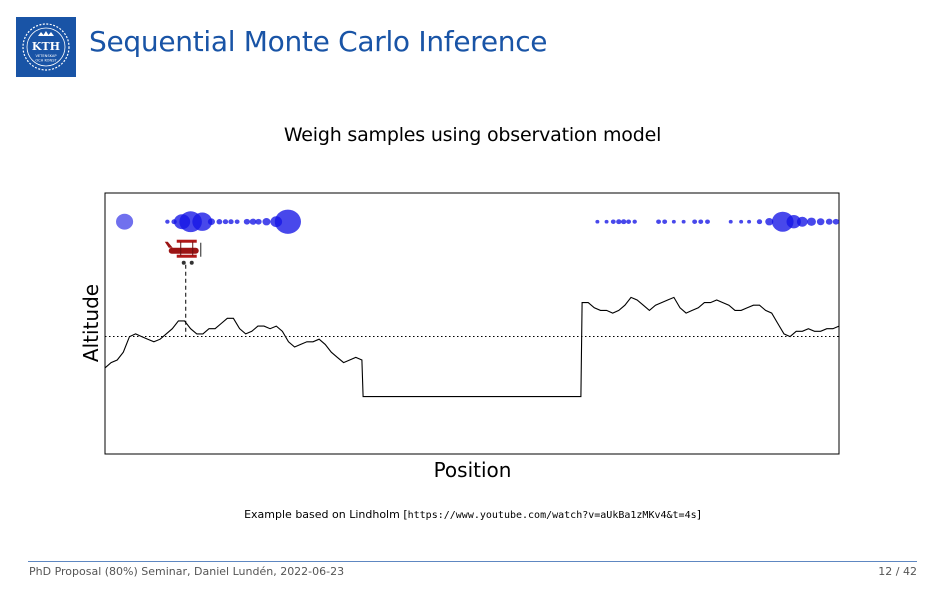 Image resolution: width=945 pixels, height=590 pixels. I want to click on page-number: 12 / 42, so click(897, 571).